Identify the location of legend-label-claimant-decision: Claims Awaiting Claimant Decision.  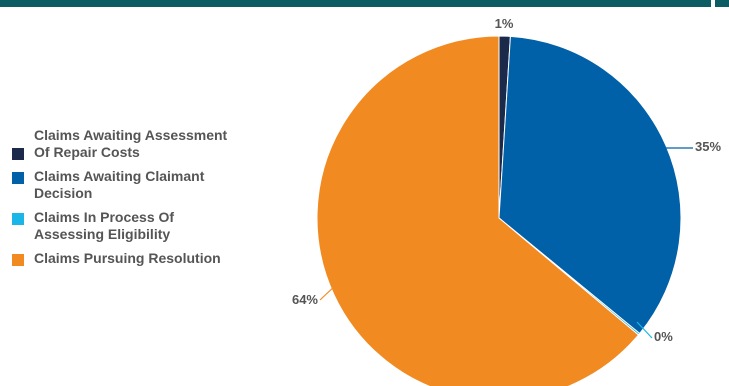
(119, 184).